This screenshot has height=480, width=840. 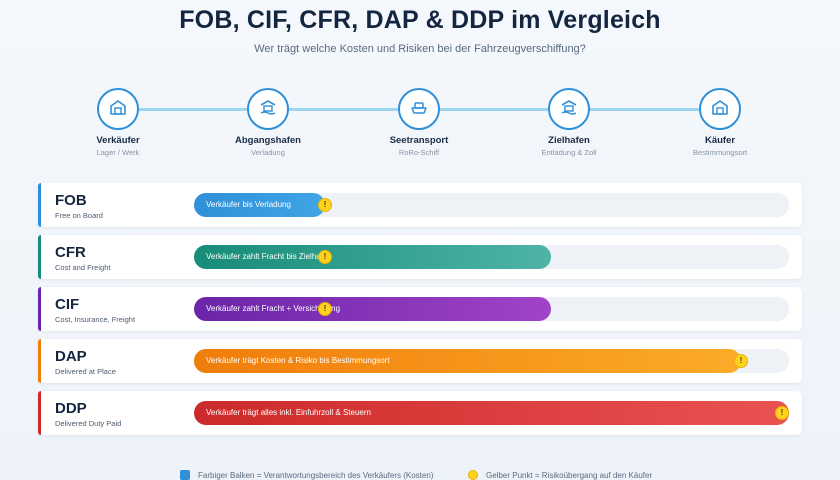 I want to click on step-label: Zielhafen, so click(x=569, y=140).